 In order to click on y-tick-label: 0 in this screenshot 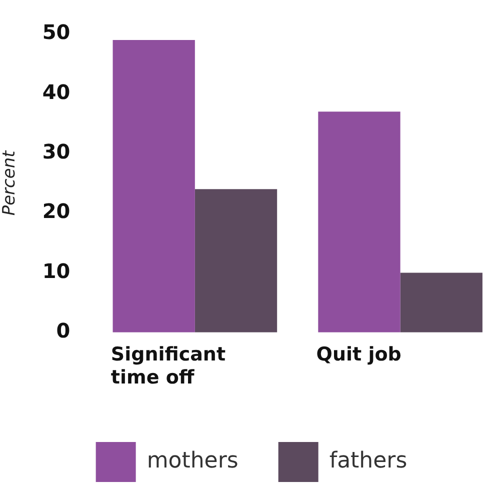, I will do `click(63, 330)`.